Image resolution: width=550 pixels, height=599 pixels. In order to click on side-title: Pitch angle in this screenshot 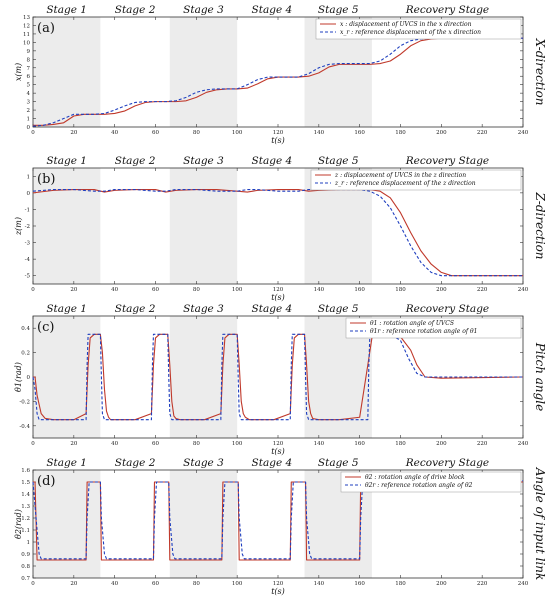, I will do `click(540, 377)`.